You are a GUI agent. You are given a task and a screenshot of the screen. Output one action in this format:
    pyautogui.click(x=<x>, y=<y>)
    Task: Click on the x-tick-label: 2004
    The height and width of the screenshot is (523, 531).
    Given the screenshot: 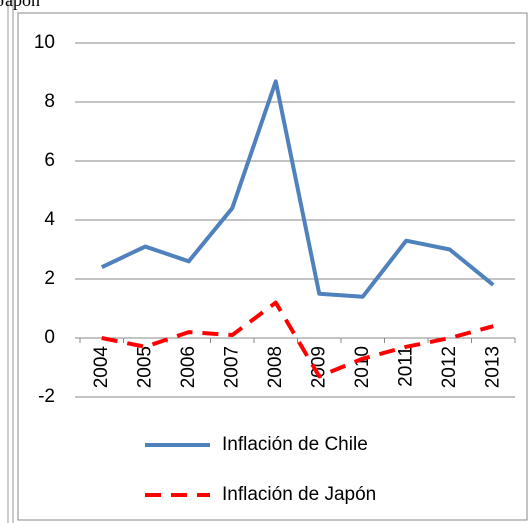 What is the action you would take?
    pyautogui.click(x=101, y=367)
    